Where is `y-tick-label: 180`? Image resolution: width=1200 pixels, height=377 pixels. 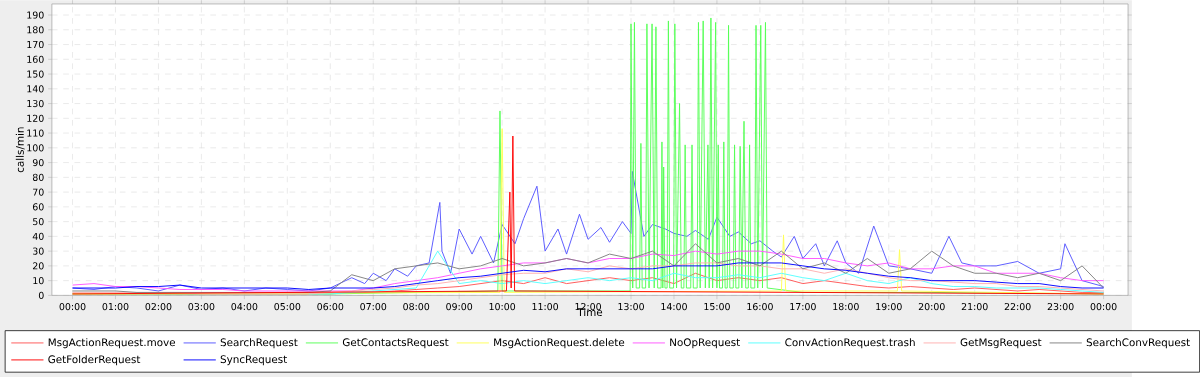
y-tick-label: 180 is located at coordinates (35, 29).